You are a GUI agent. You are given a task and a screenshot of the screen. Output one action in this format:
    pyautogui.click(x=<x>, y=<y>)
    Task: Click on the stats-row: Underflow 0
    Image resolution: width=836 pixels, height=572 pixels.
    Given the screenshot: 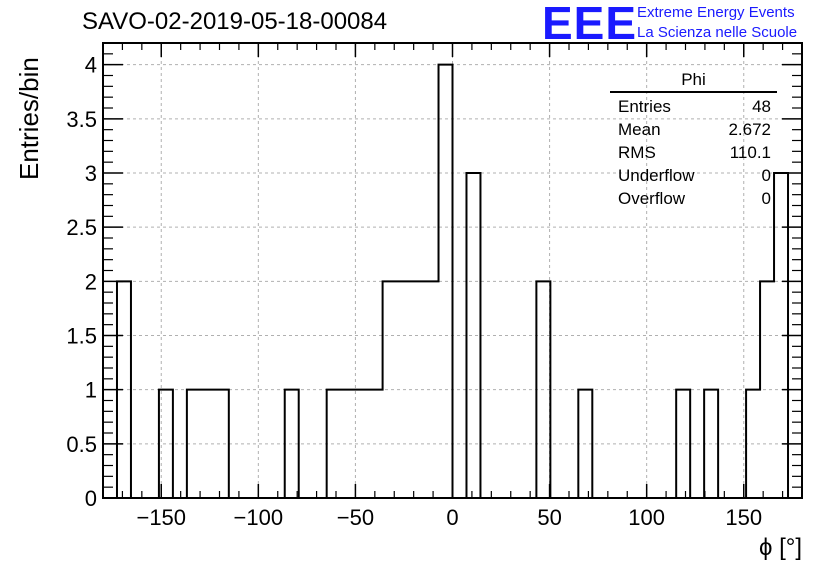 What is the action you would take?
    pyautogui.click(x=693, y=175)
    